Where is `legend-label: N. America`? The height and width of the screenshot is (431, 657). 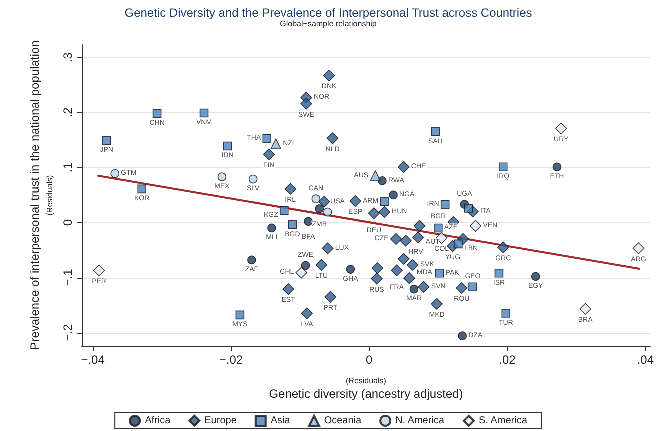 legend-label: N. America is located at coordinates (420, 421).